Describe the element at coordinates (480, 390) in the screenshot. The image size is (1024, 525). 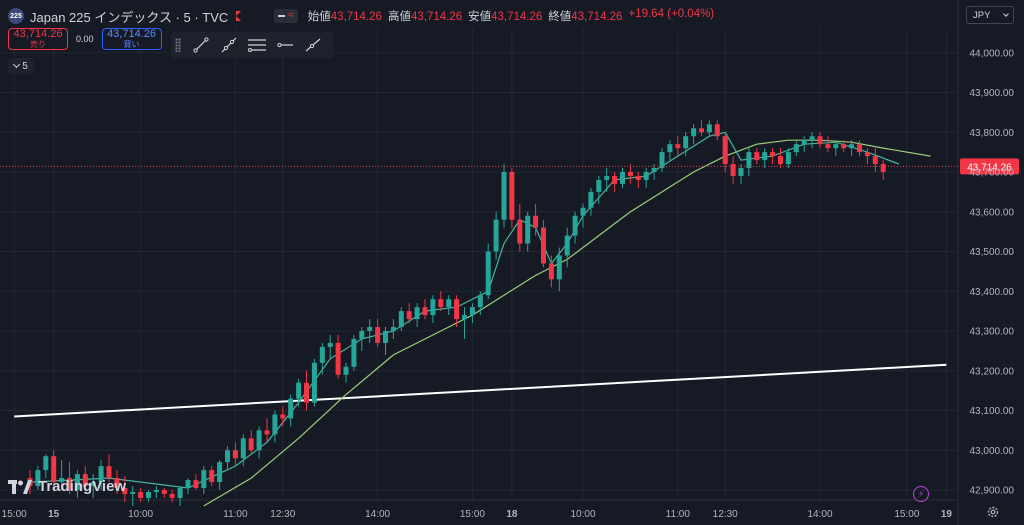
I see `trend-line` at that location.